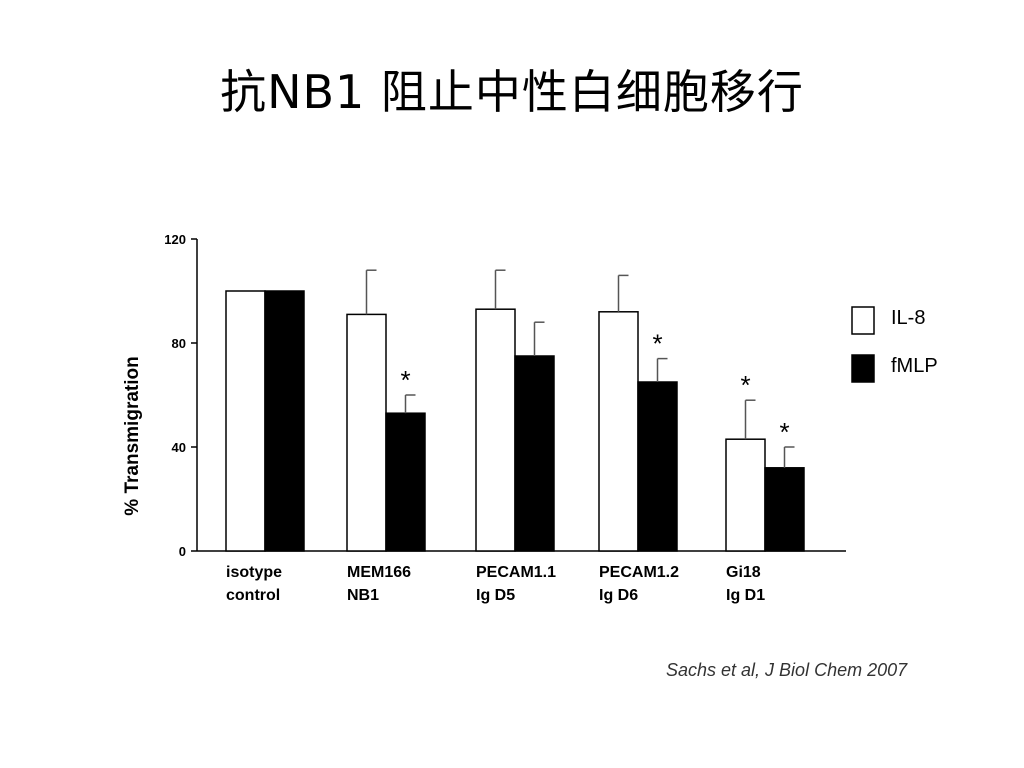 Image resolution: width=1024 pixels, height=768 pixels. I want to click on legend-label: fMLP, so click(914, 366).